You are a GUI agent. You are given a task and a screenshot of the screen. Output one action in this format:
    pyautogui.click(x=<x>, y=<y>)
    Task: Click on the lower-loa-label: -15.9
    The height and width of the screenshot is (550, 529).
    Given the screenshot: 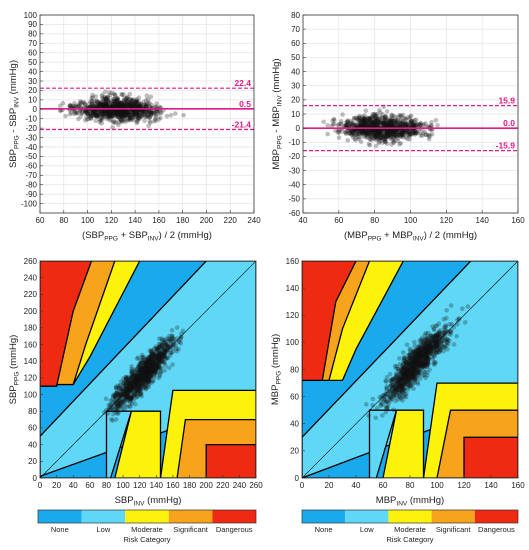 What is the action you would take?
    pyautogui.click(x=506, y=146)
    